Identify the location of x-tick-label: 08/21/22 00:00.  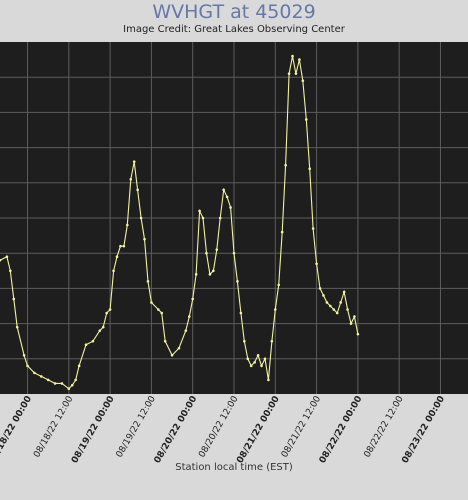
(258, 430).